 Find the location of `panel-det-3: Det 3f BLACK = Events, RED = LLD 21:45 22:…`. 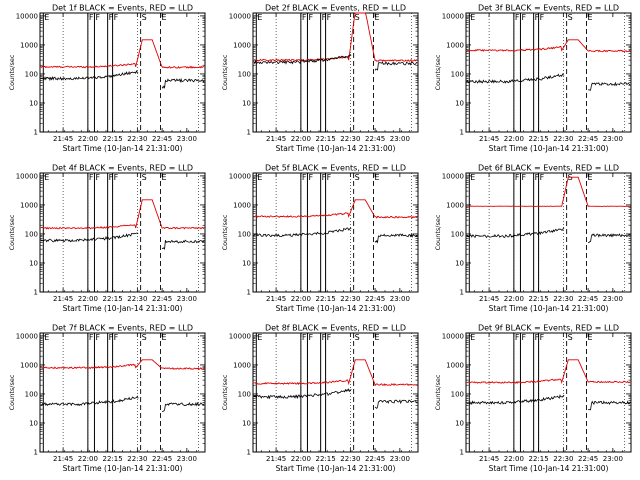

panel-det-3: Det 3f BLACK = Events, RED = LLD 21:45 22:… is located at coordinates (533, 78).